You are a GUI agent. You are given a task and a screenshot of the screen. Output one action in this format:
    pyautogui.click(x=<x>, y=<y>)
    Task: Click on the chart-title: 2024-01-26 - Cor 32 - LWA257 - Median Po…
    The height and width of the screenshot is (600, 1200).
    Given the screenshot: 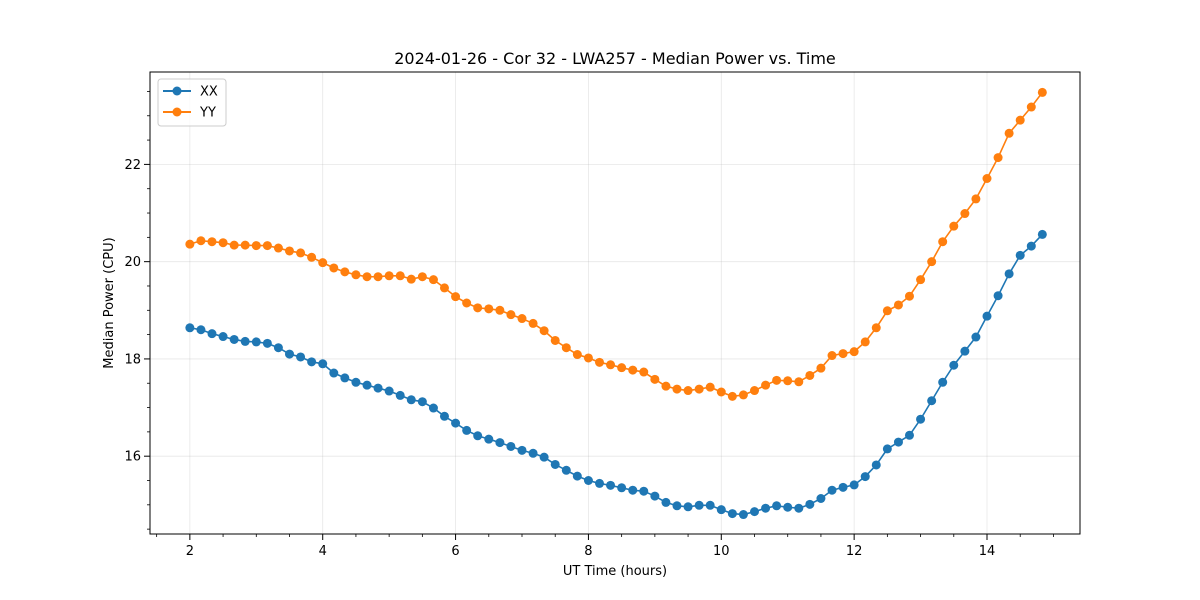 What is the action you would take?
    pyautogui.click(x=615, y=58)
    